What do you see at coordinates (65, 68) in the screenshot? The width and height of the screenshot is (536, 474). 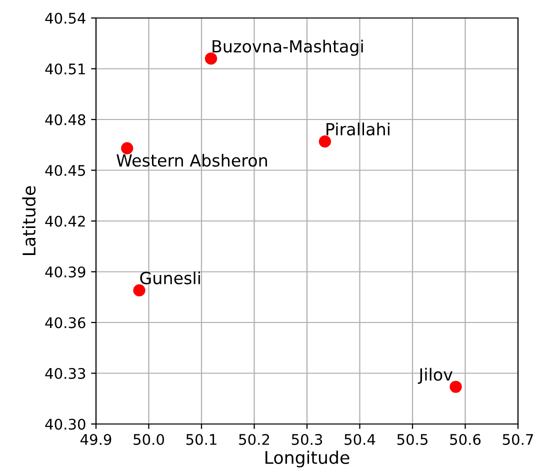 I see `y-tick-label: 40.51` at bounding box center [65, 68].